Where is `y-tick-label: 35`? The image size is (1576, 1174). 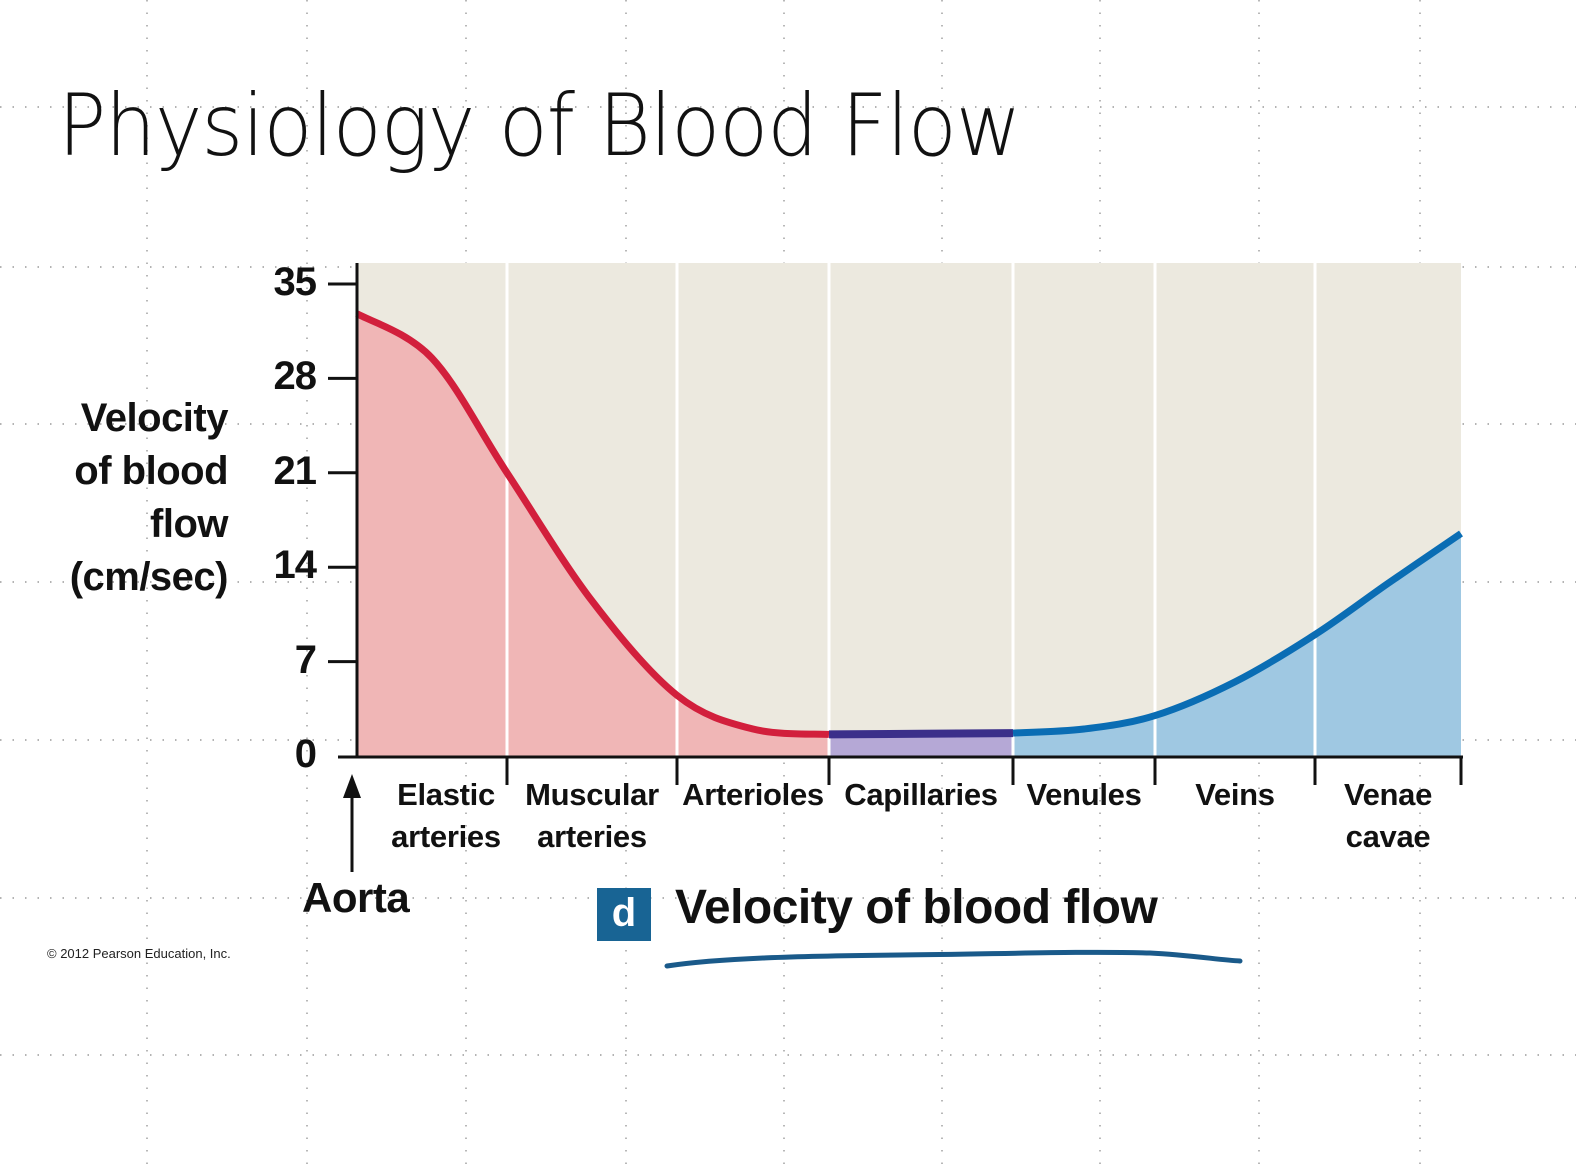 y-tick-label: 35 is located at coordinates (295, 282).